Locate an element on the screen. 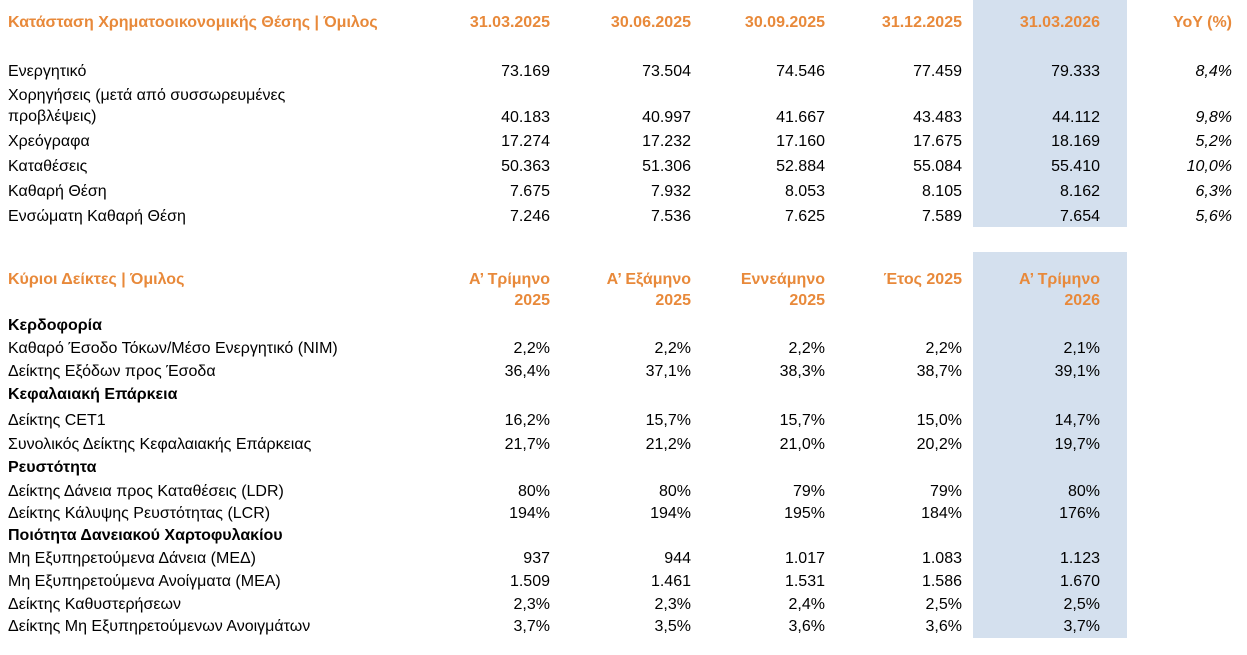 Image resolution: width=1247 pixels, height=655 pixels. balance-cell: 43.483 is located at coordinates (937, 117).